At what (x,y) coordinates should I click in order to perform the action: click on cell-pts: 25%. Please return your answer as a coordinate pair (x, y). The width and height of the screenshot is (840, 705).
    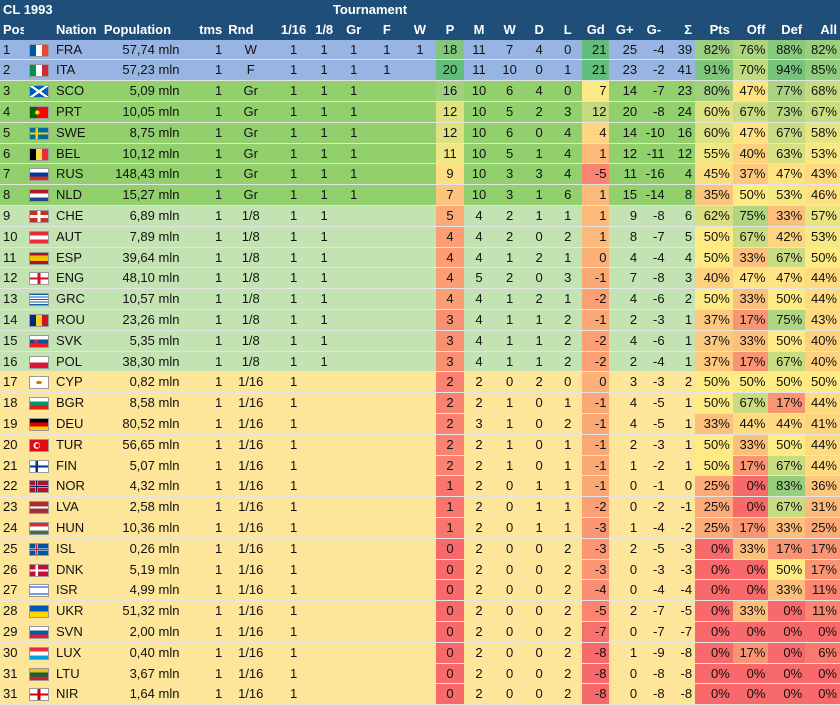
    Looking at the image, I should click on (714, 486).